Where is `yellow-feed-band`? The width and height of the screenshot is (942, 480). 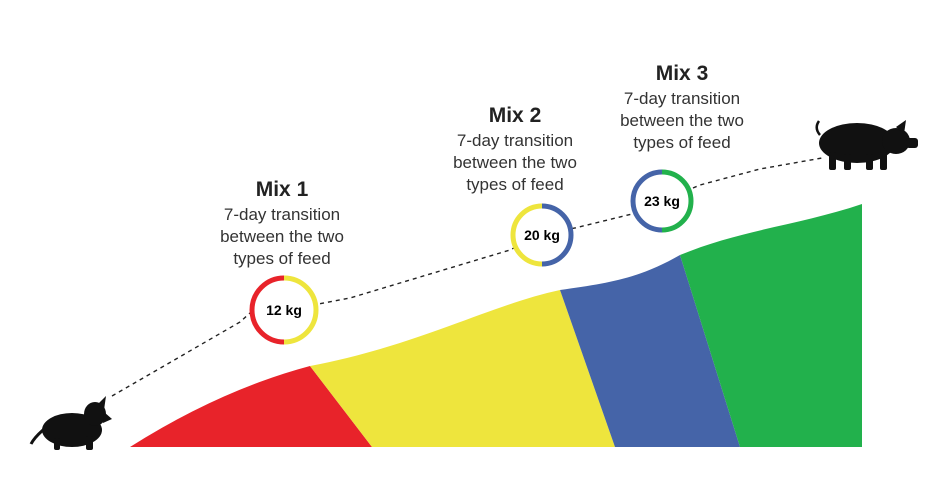 yellow-feed-band is located at coordinates (462, 368).